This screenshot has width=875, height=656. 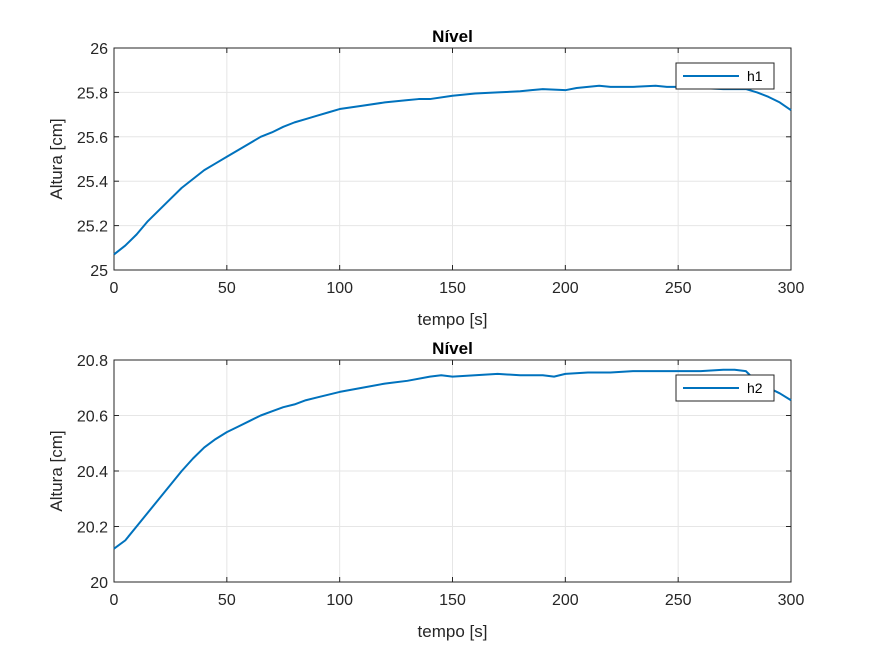 I want to click on chart1-y-tick-label-0: 25, so click(x=99, y=271).